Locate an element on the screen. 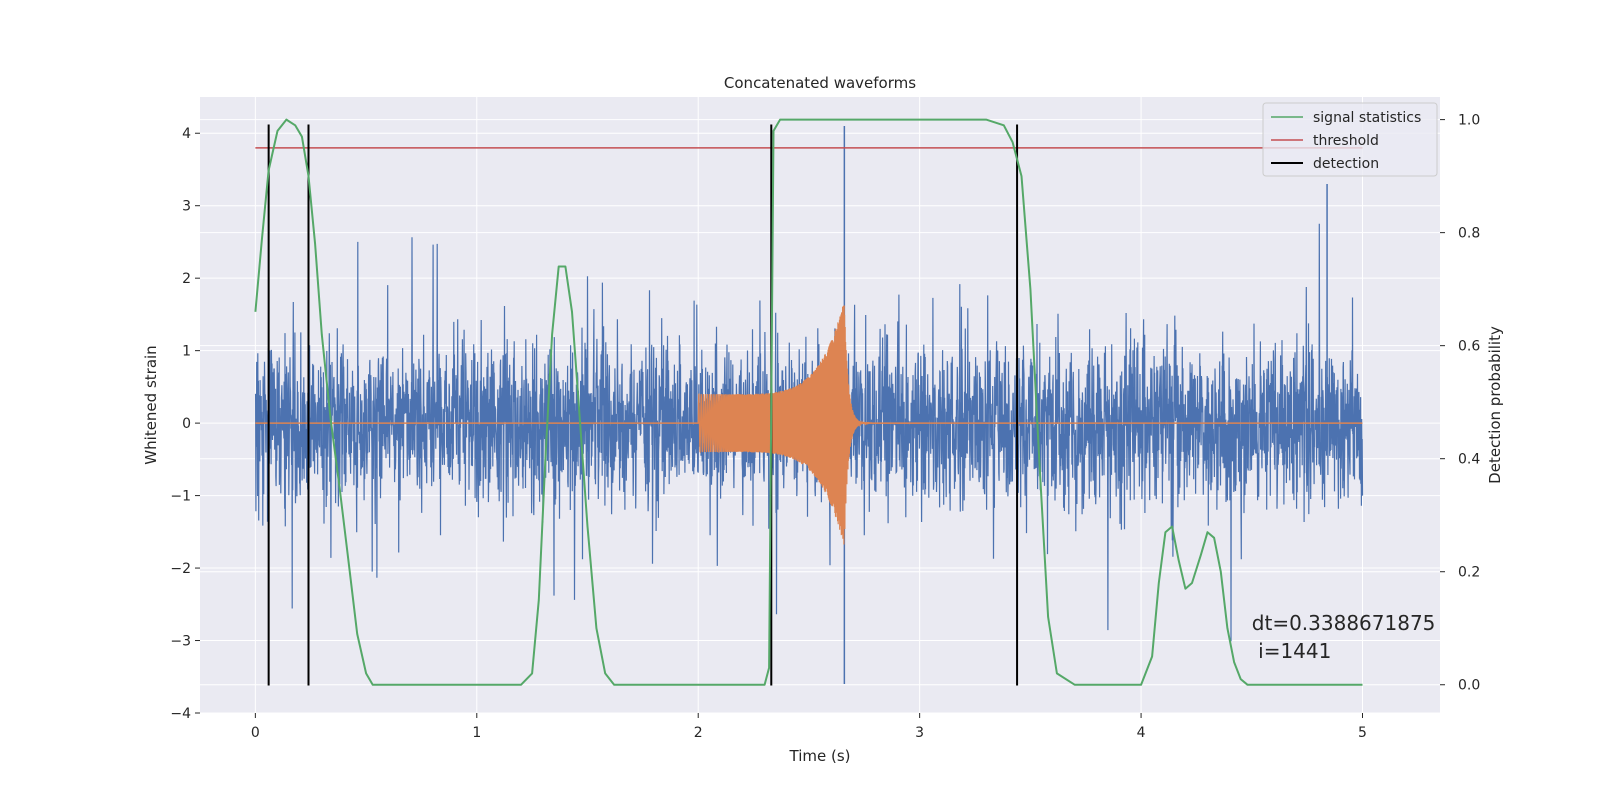 The height and width of the screenshot is (800, 1600). right-y-tick-label: 0.2 is located at coordinates (1469, 573).